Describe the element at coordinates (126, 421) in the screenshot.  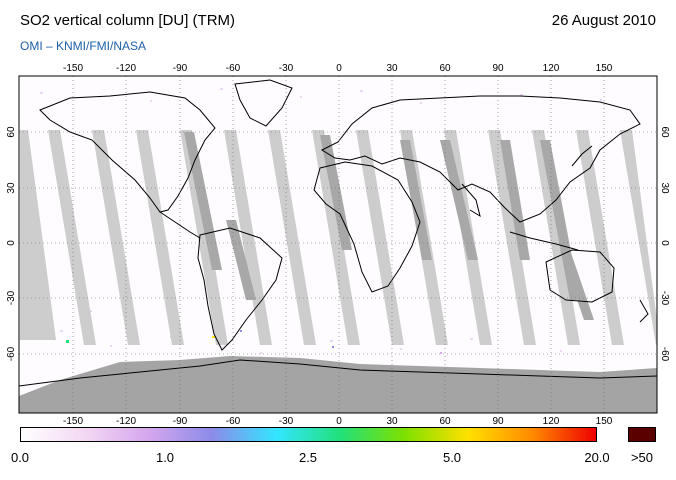
I see `lon-tick-bottom: -120` at that location.